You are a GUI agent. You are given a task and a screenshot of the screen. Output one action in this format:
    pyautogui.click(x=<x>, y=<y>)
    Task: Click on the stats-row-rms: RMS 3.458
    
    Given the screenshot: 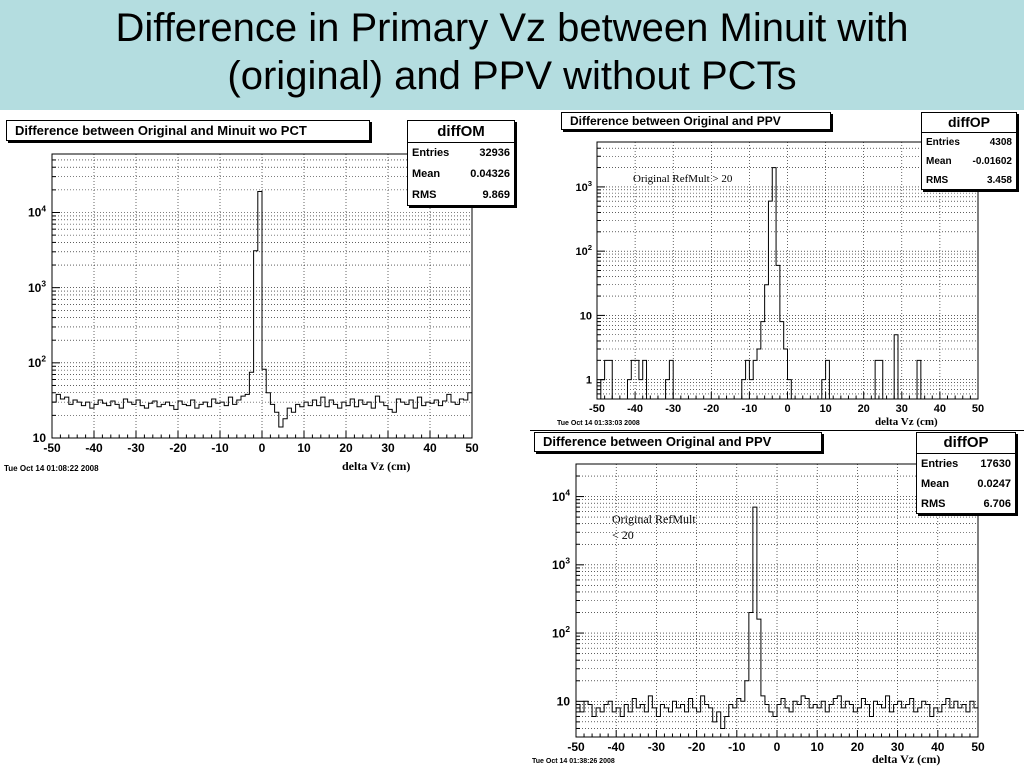 What is the action you would take?
    pyautogui.click(x=969, y=180)
    